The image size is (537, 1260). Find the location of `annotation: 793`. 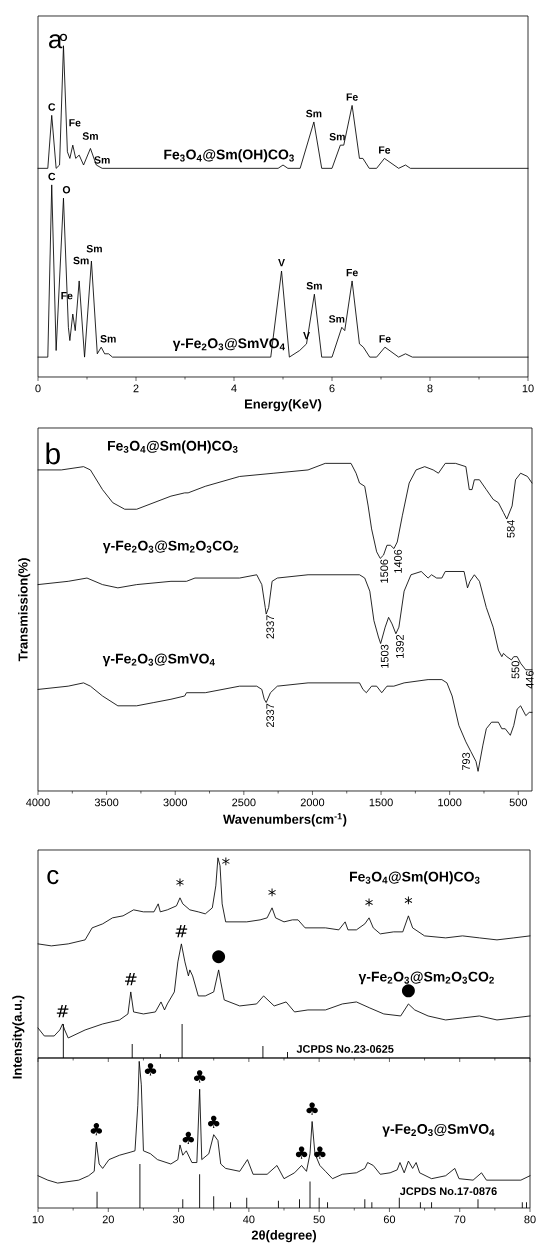

annotation: 793 is located at coordinates (466, 761).